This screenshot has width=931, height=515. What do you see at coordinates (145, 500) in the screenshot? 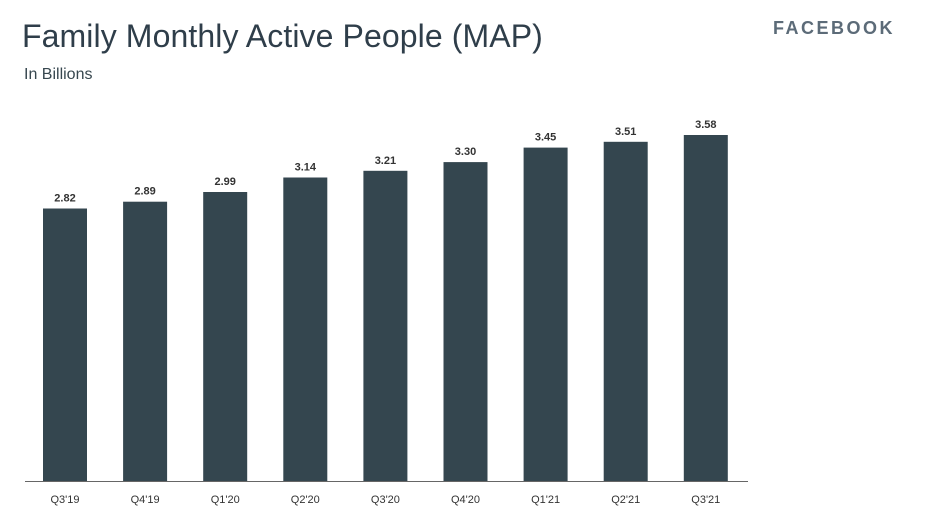
I see `x-tick-label-1: Q4'19` at bounding box center [145, 500].